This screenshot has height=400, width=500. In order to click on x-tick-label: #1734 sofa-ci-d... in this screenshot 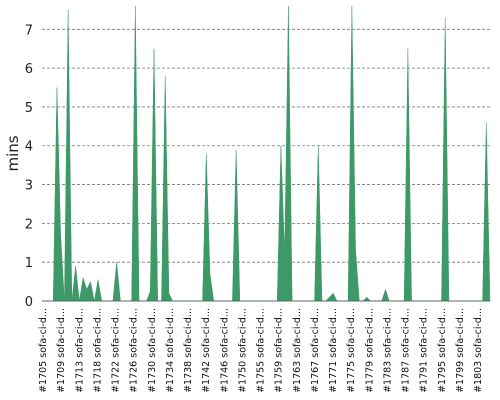, I will do `click(170, 350)`.